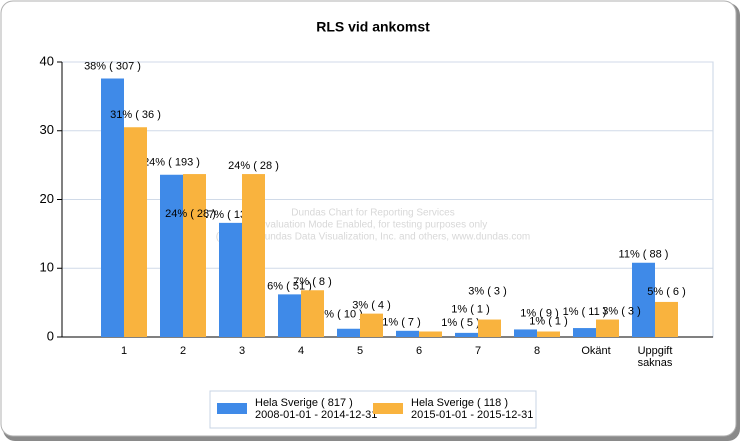  I want to click on data-label: 11% ( 88 ), so click(644, 255).